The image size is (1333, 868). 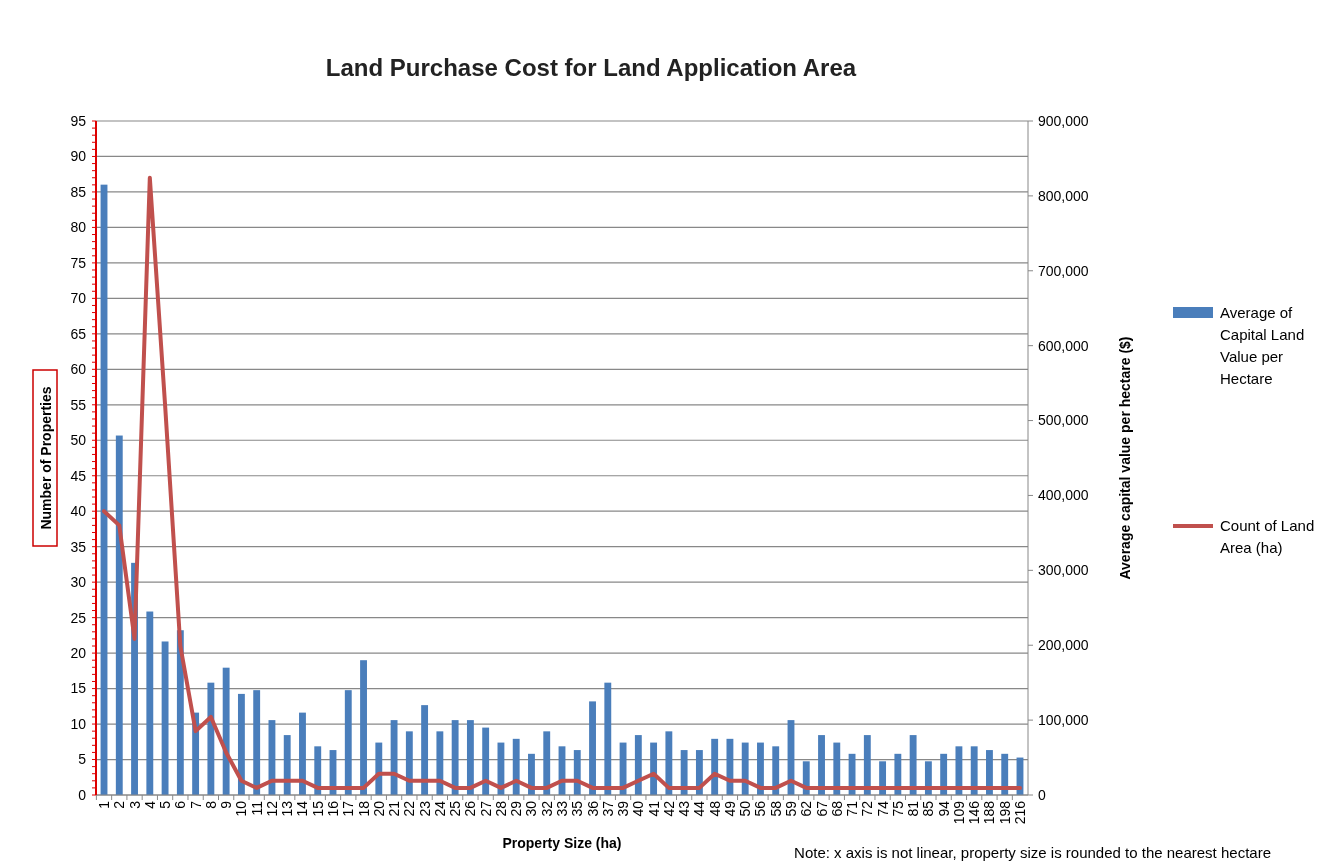 I want to click on x-tick-label: 5, so click(x=165, y=804).